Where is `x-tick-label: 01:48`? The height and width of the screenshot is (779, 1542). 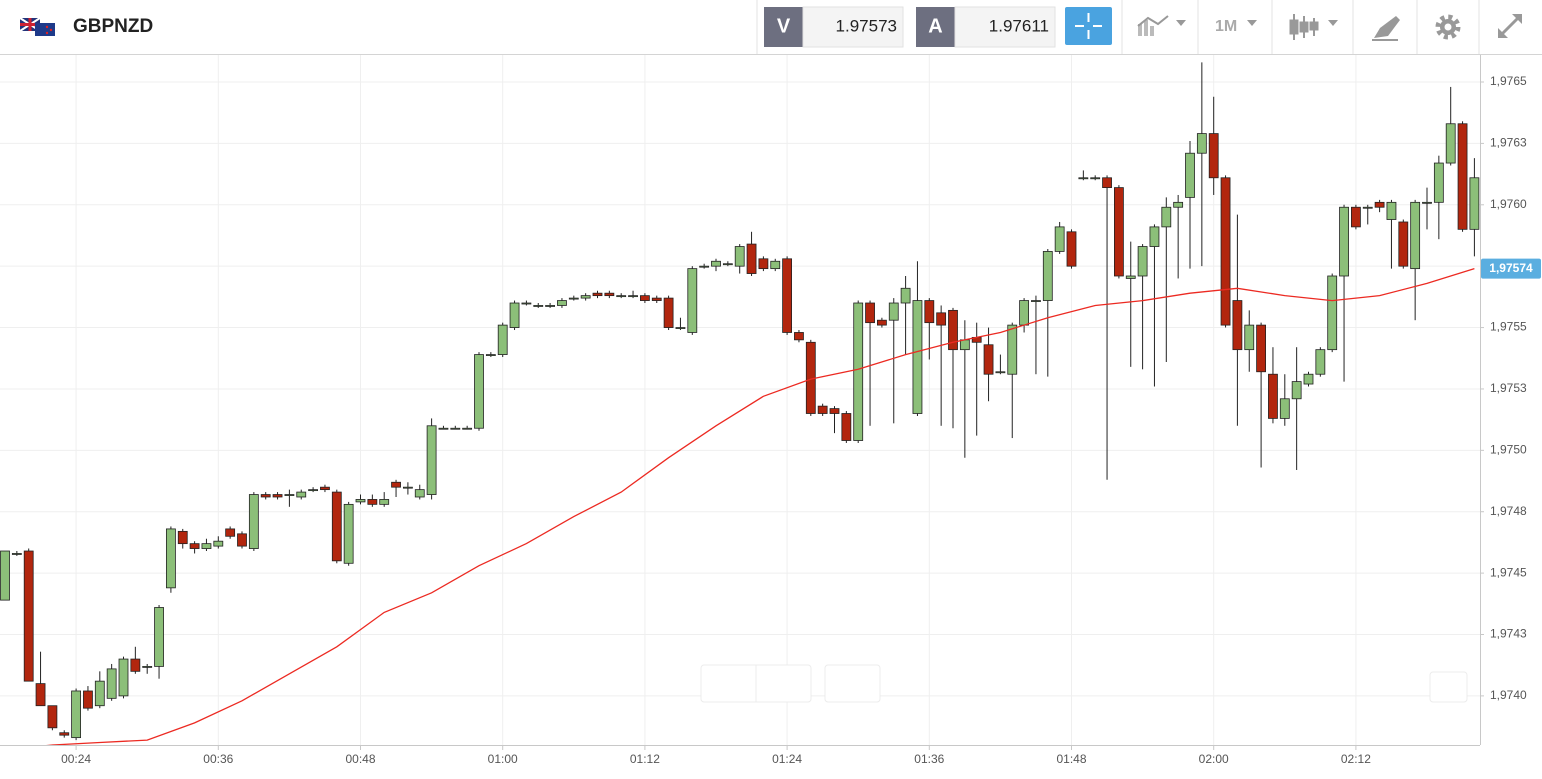
x-tick-label: 01:48 is located at coordinates (1071, 759).